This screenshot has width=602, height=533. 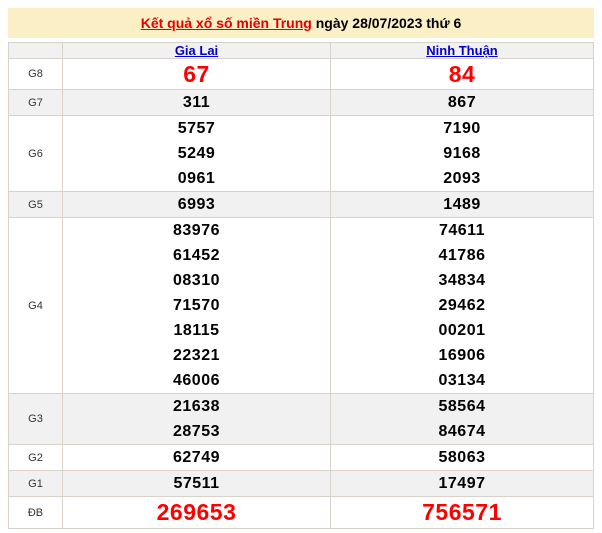 I want to click on prize-number: 84, so click(x=462, y=74).